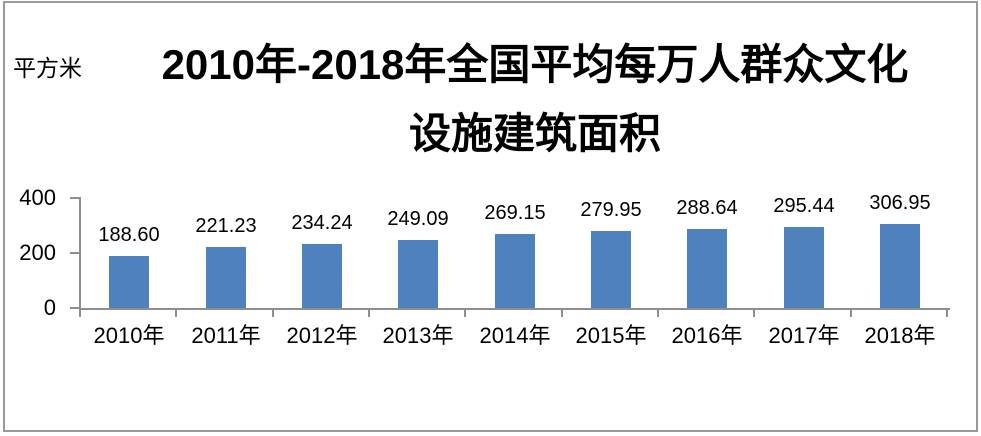  What do you see at coordinates (37, 252) in the screenshot?
I see `y-axis-tick-label: 200` at bounding box center [37, 252].